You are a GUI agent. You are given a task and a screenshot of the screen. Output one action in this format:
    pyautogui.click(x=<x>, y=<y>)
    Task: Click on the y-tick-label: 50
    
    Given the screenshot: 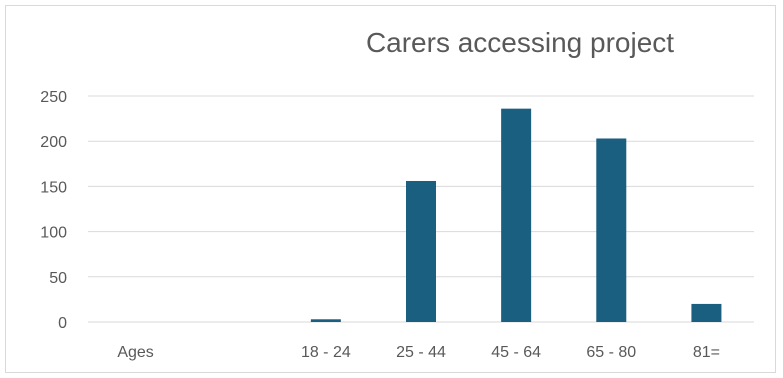 What is the action you would take?
    pyautogui.click(x=58, y=278)
    